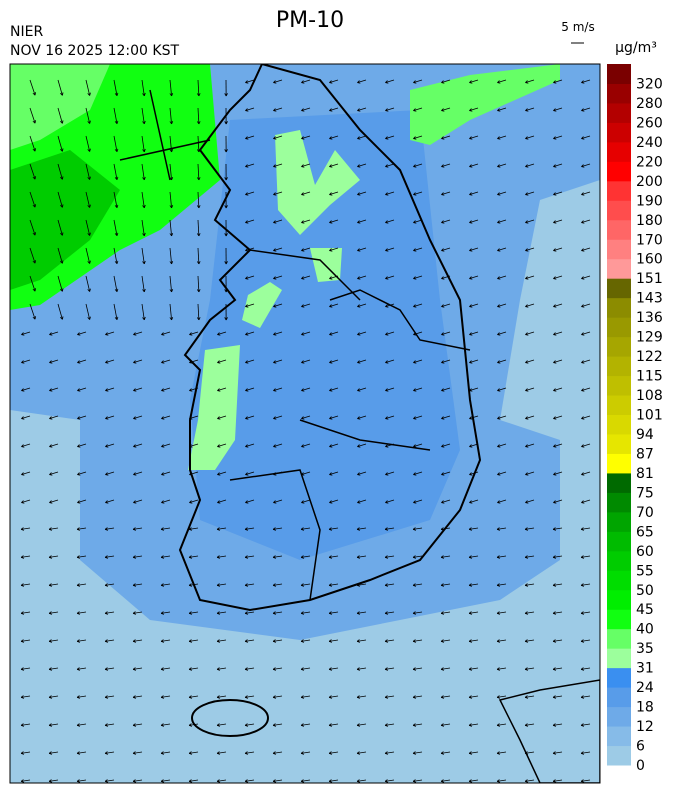 This screenshot has height=795, width=673. I want to click on legend-label: 143, so click(649, 299).